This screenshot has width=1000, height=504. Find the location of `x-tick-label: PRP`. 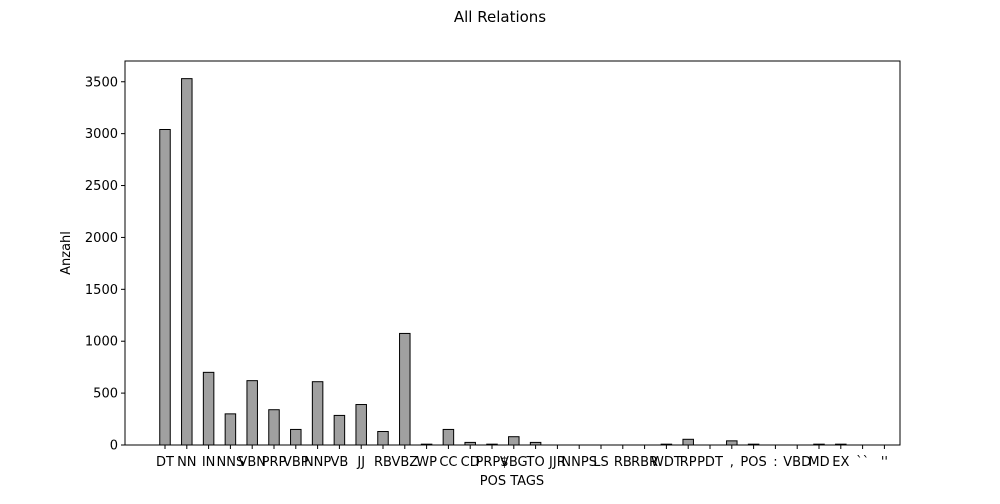

x-tick-label: PRP is located at coordinates (274, 462).